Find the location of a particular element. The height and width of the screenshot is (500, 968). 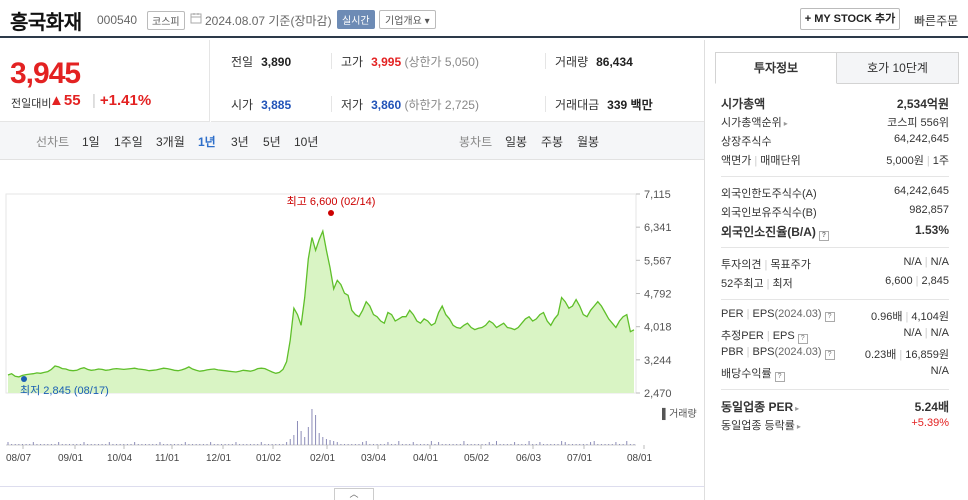

realtime-button: 실시간 is located at coordinates (356, 19).